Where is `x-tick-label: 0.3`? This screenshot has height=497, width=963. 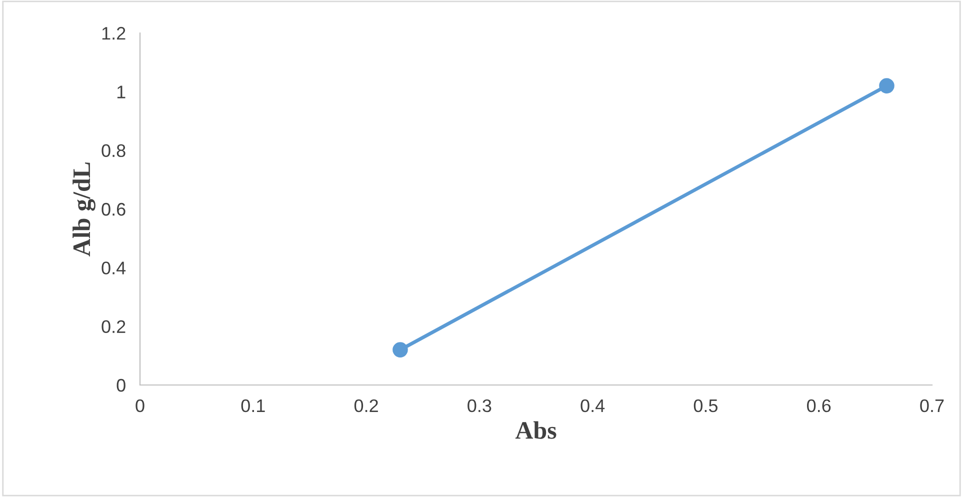 x-tick-label: 0.3 is located at coordinates (480, 405).